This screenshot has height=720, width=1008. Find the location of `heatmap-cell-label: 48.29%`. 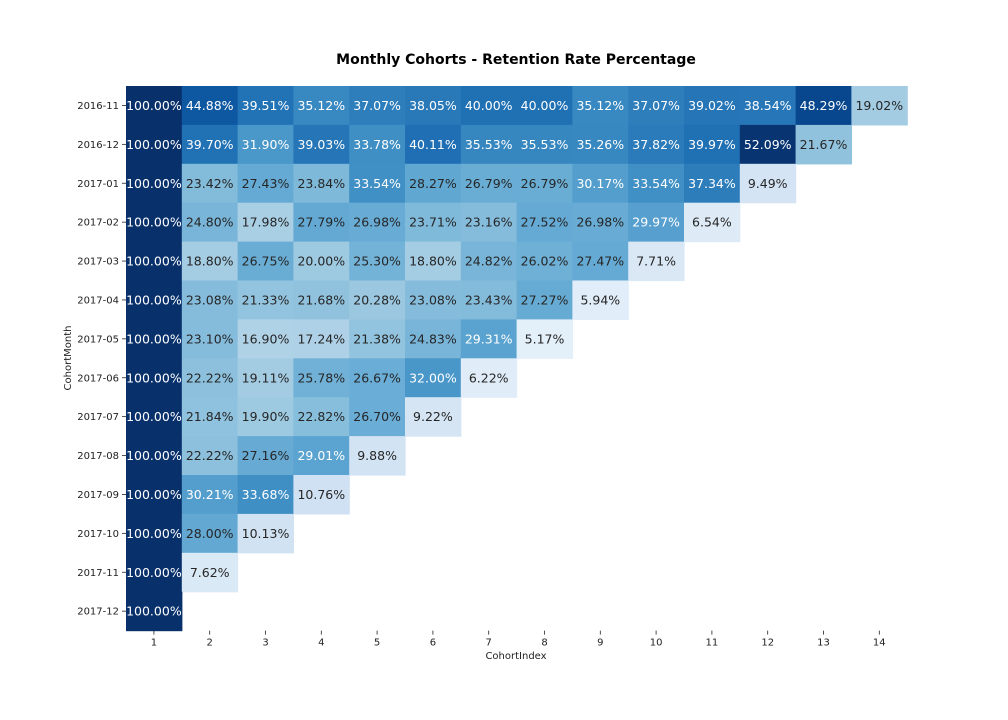

heatmap-cell-label: 48.29% is located at coordinates (824, 105).